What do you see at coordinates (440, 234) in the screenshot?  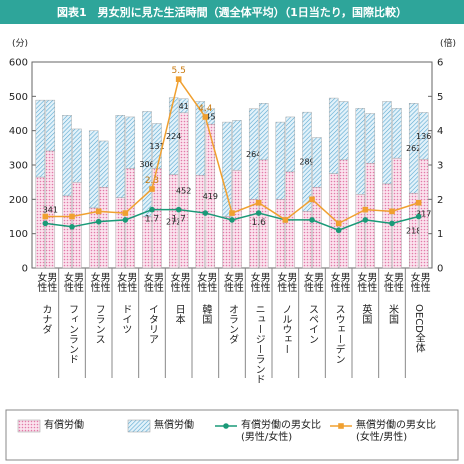 I see `y2-tick-label: 1` at bounding box center [440, 234].